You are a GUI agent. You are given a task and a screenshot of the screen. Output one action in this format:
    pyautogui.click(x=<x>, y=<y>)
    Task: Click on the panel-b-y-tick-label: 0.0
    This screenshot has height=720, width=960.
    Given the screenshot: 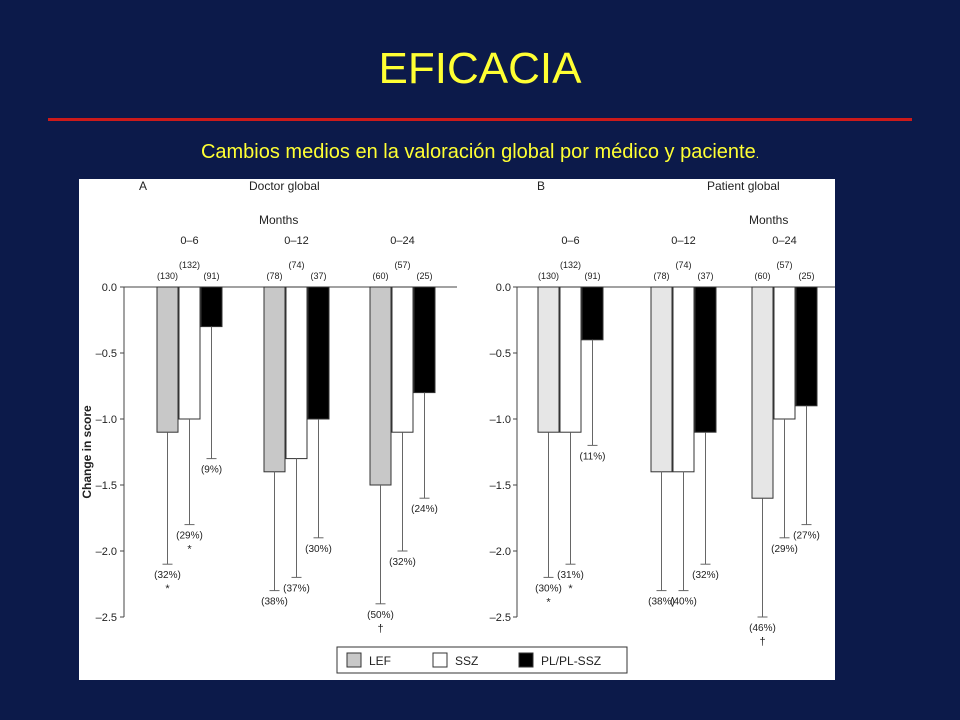 What is the action you would take?
    pyautogui.click(x=503, y=288)
    